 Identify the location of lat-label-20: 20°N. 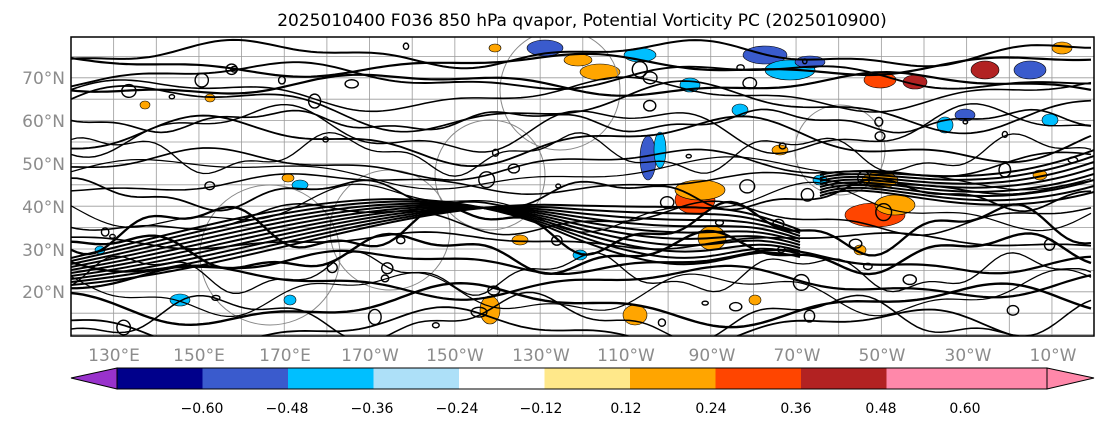
(43, 293).